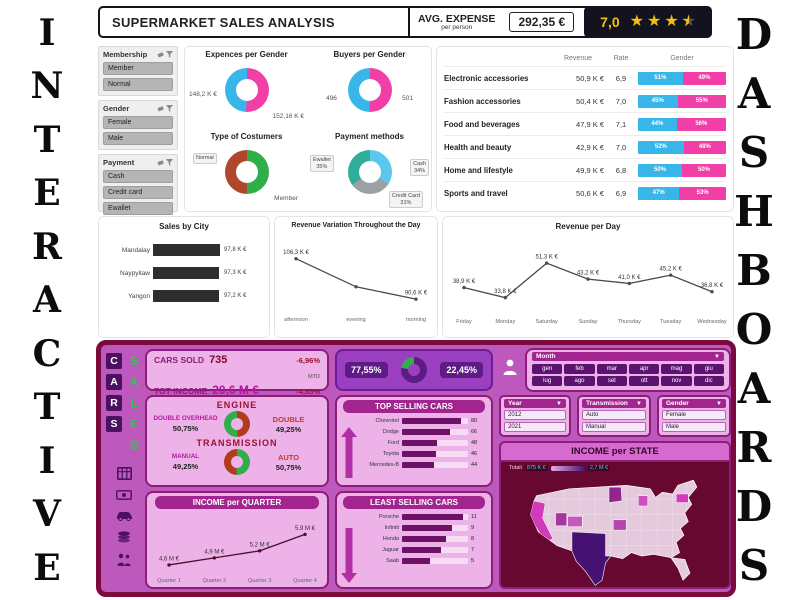 The image size is (800, 600). What do you see at coordinates (235, 250) in the screenshot?
I see `city-value: 97,8 K €` at bounding box center [235, 250].